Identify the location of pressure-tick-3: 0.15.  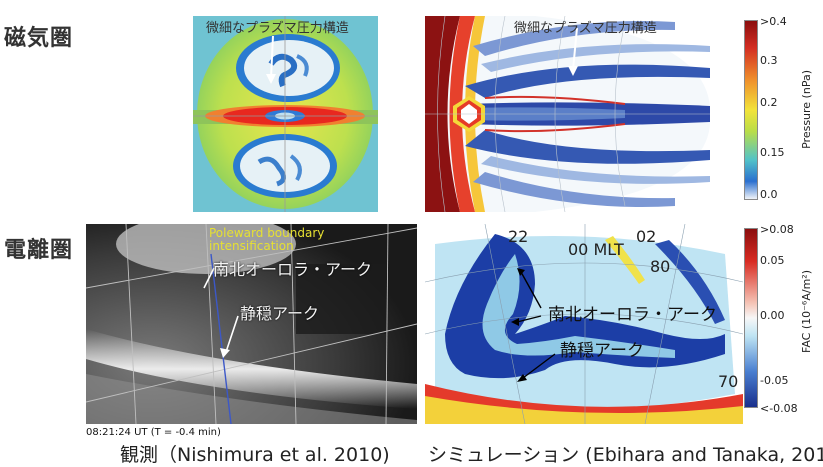
(772, 152).